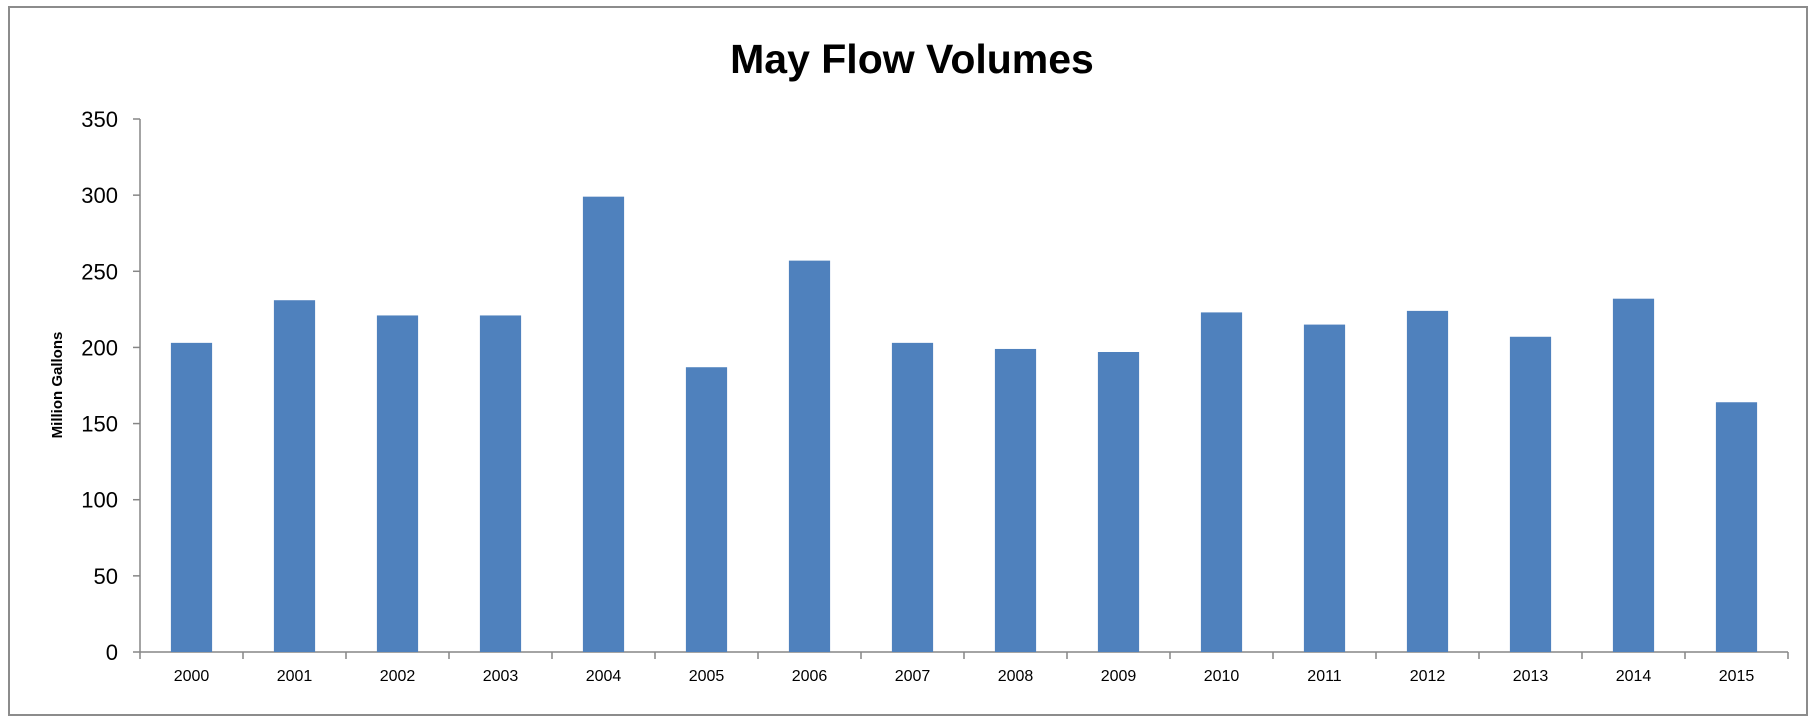  What do you see at coordinates (1634, 676) in the screenshot?
I see `x-tick-label: 2014` at bounding box center [1634, 676].